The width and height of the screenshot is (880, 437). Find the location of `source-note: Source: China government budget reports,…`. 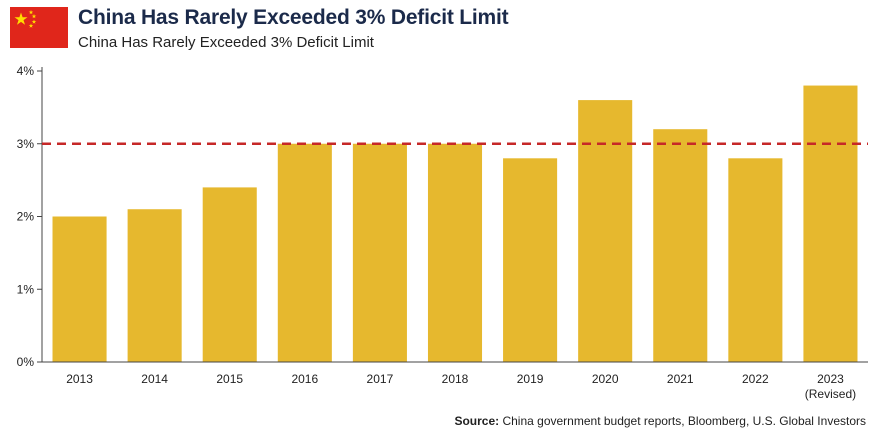

source-note: Source: China government budget reports,… is located at coordinates (660, 421).